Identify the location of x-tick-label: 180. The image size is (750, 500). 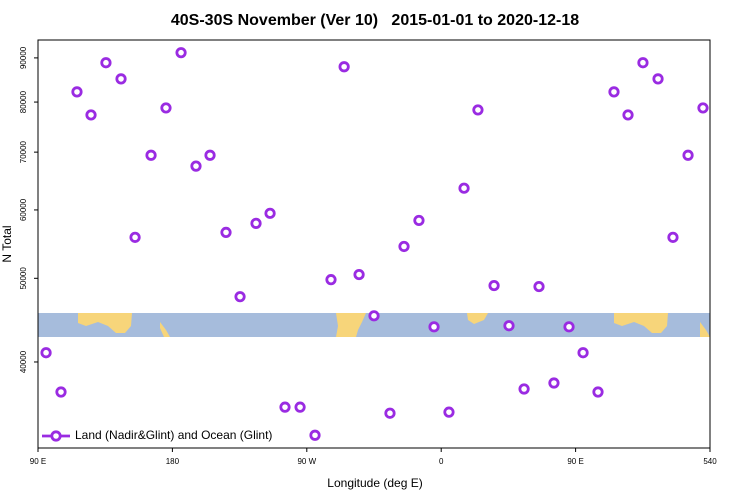
(173, 461).